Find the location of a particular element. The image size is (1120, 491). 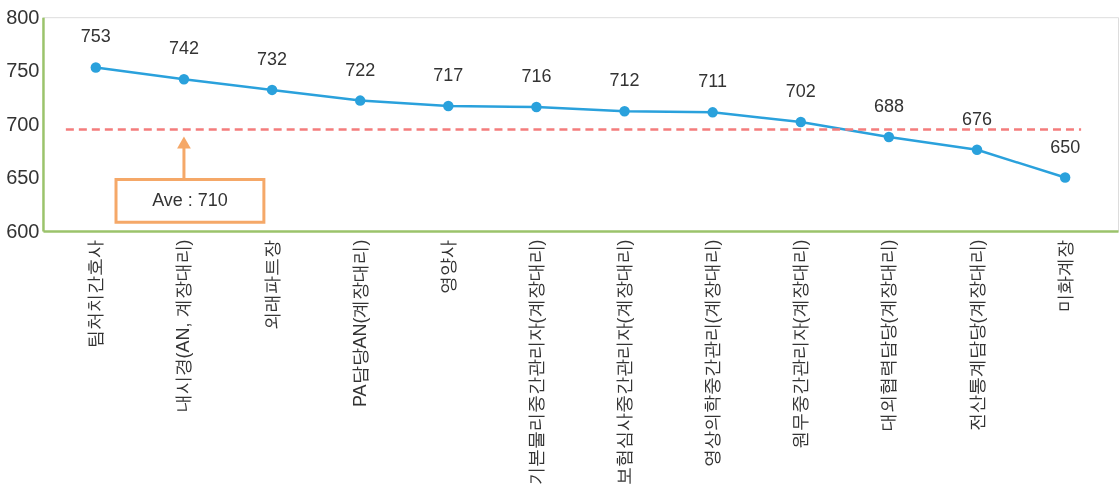

x-tick-label: 대외협력담당(계장대리) is located at coordinates (888, 335).